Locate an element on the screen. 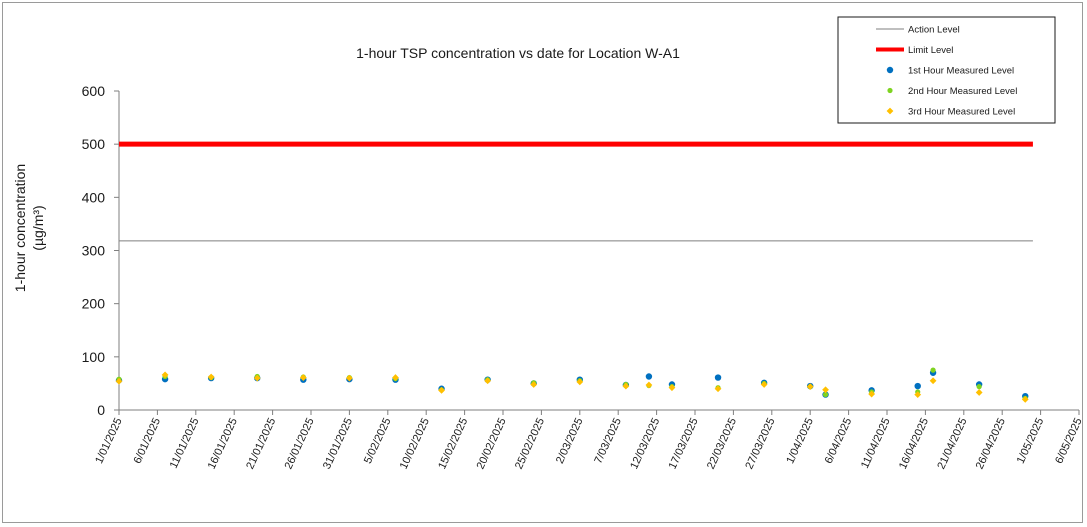 Image resolution: width=1087 pixels, height=527 pixels. x-tick-label: 6/01/2025 is located at coordinates (148, 440).